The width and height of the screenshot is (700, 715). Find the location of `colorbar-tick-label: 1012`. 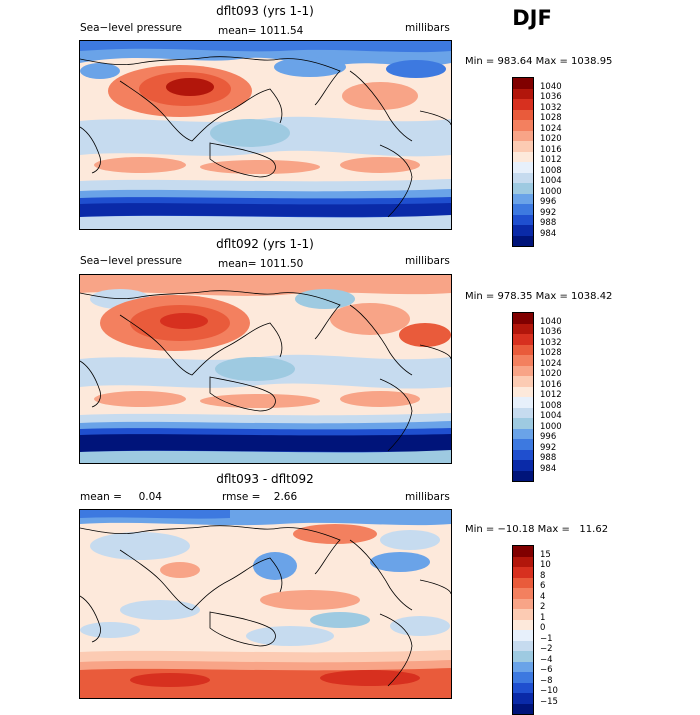

colorbar-tick-label: 1012 is located at coordinates (551, 395).